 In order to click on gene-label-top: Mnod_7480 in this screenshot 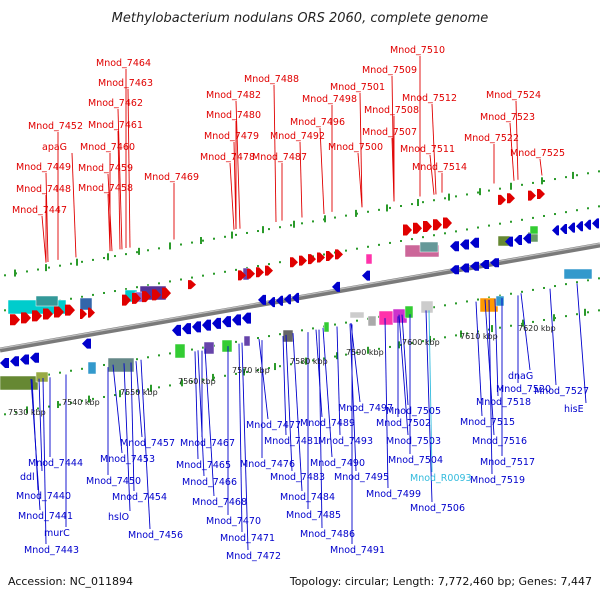, I will do `click(233, 115)`.